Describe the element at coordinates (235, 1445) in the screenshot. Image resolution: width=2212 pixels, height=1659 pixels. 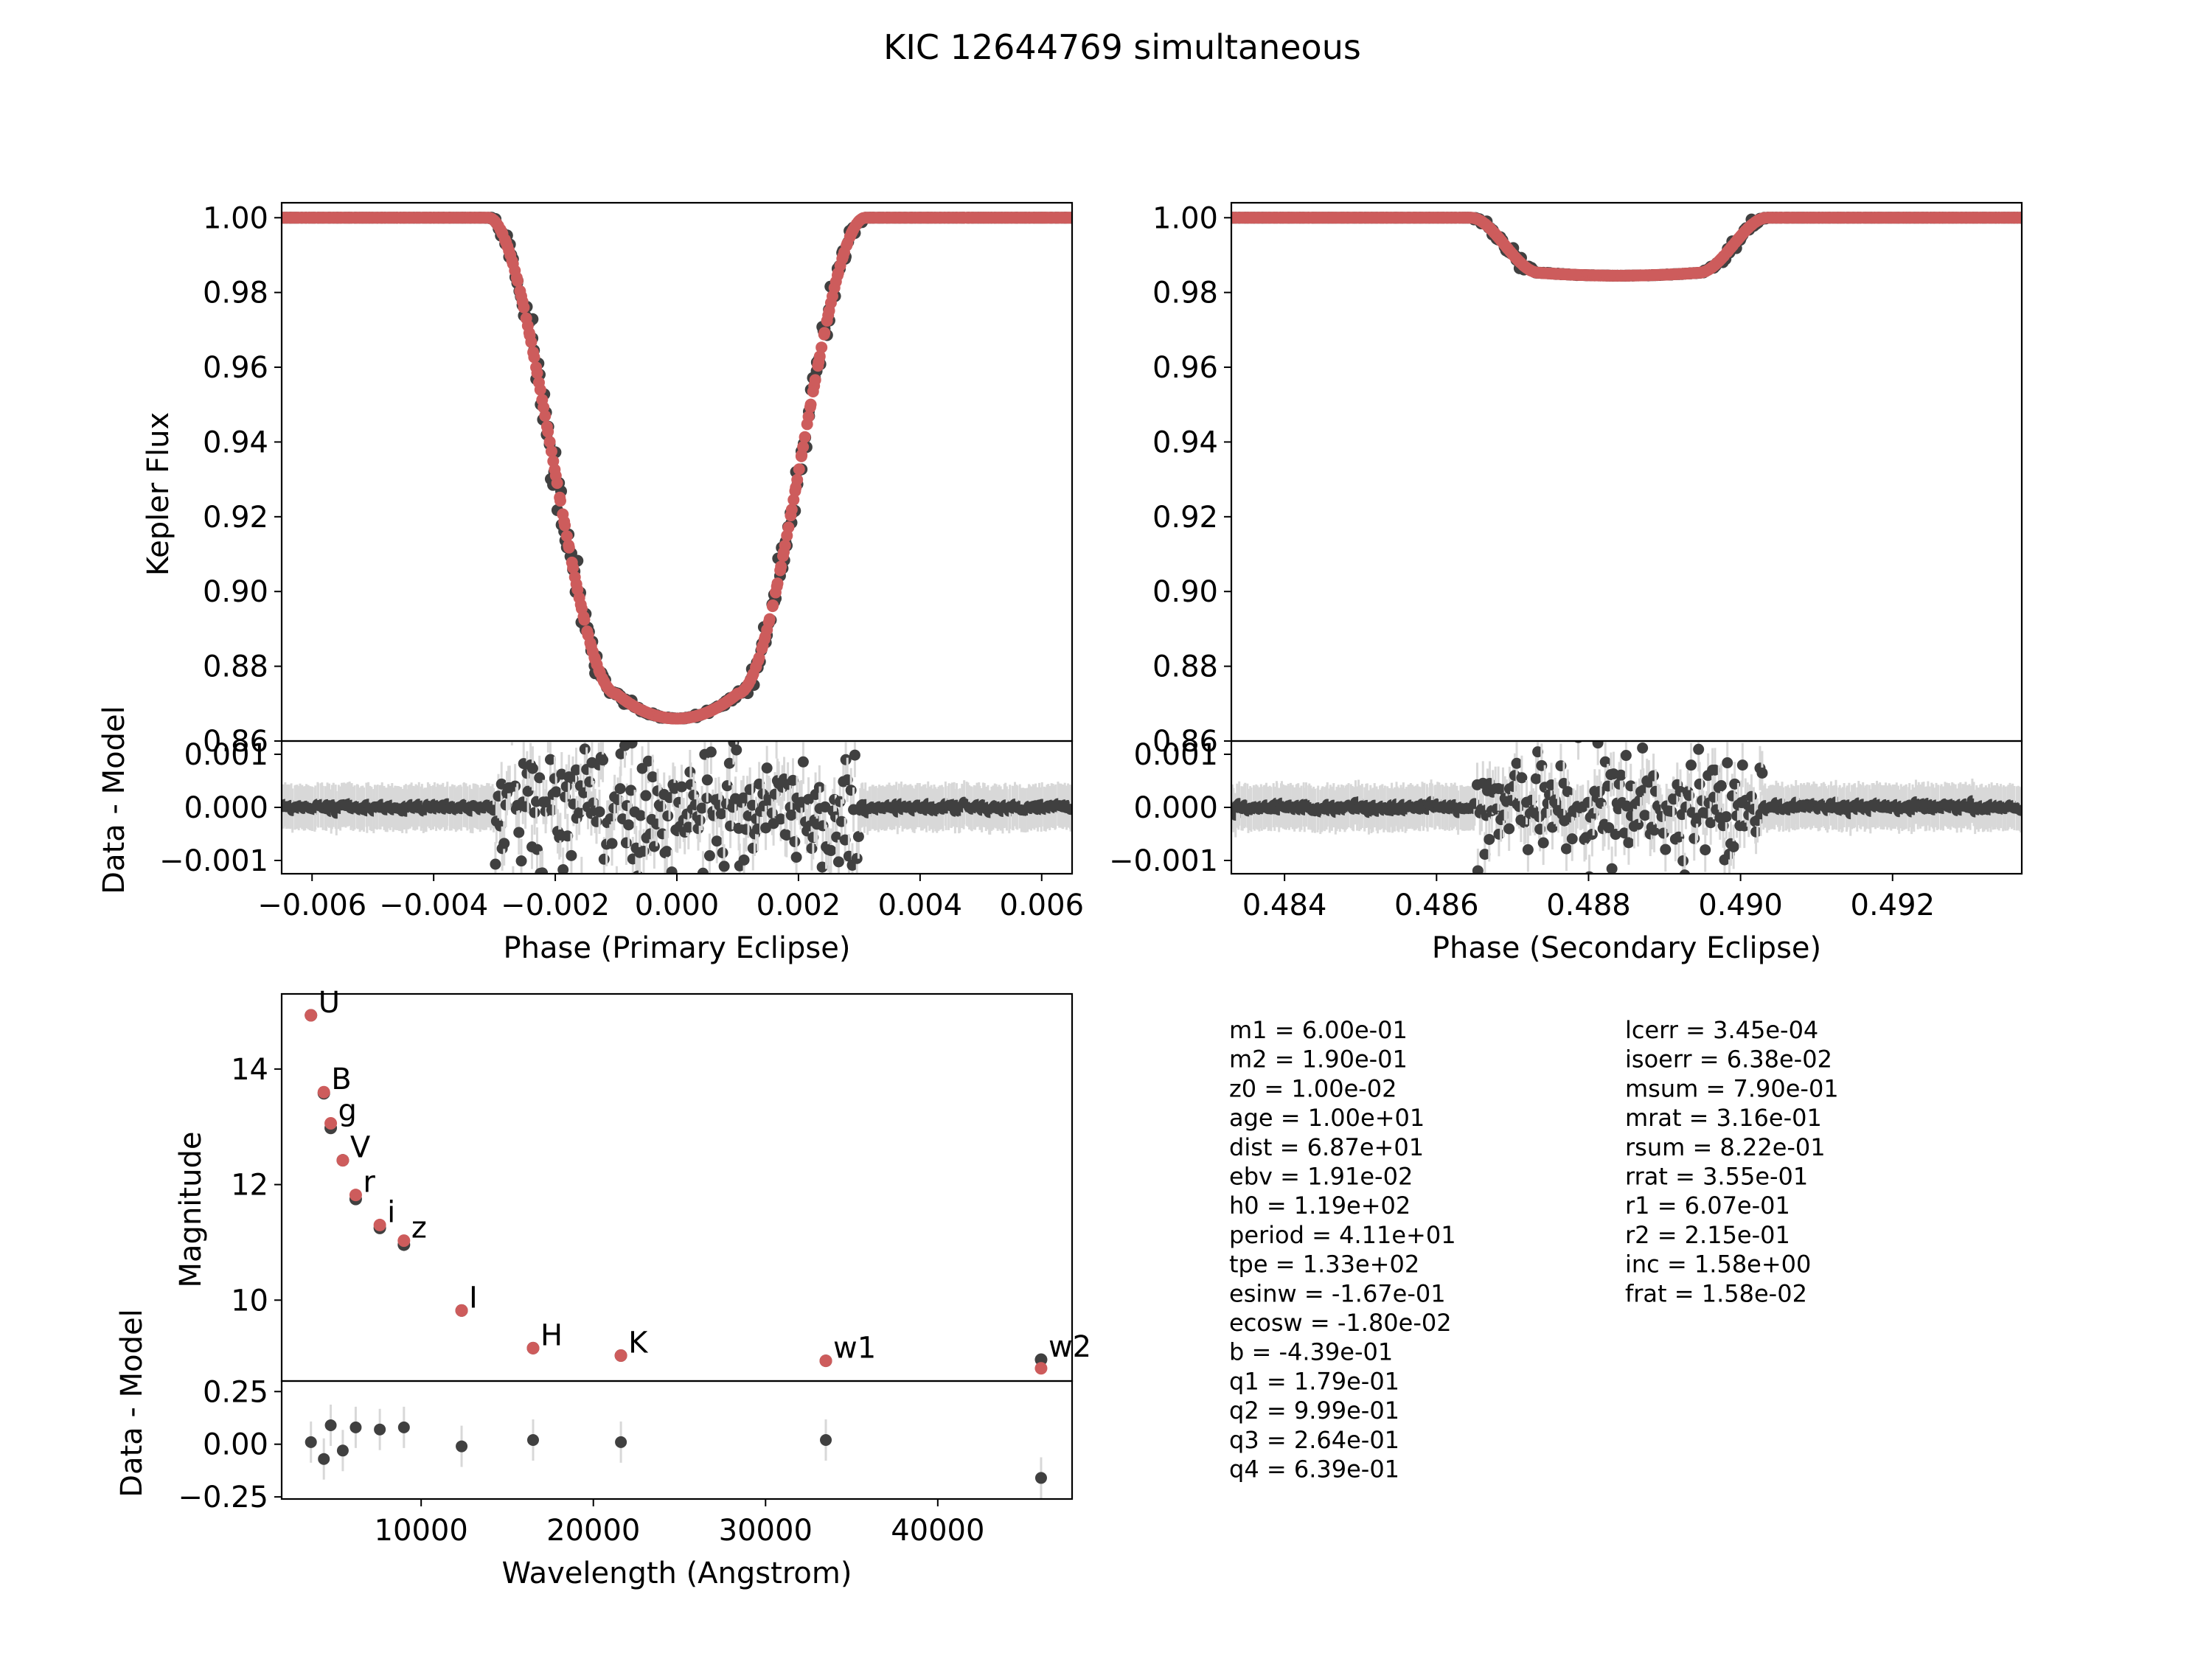
I see `sed-residual-ytick-label: 0.00` at that location.